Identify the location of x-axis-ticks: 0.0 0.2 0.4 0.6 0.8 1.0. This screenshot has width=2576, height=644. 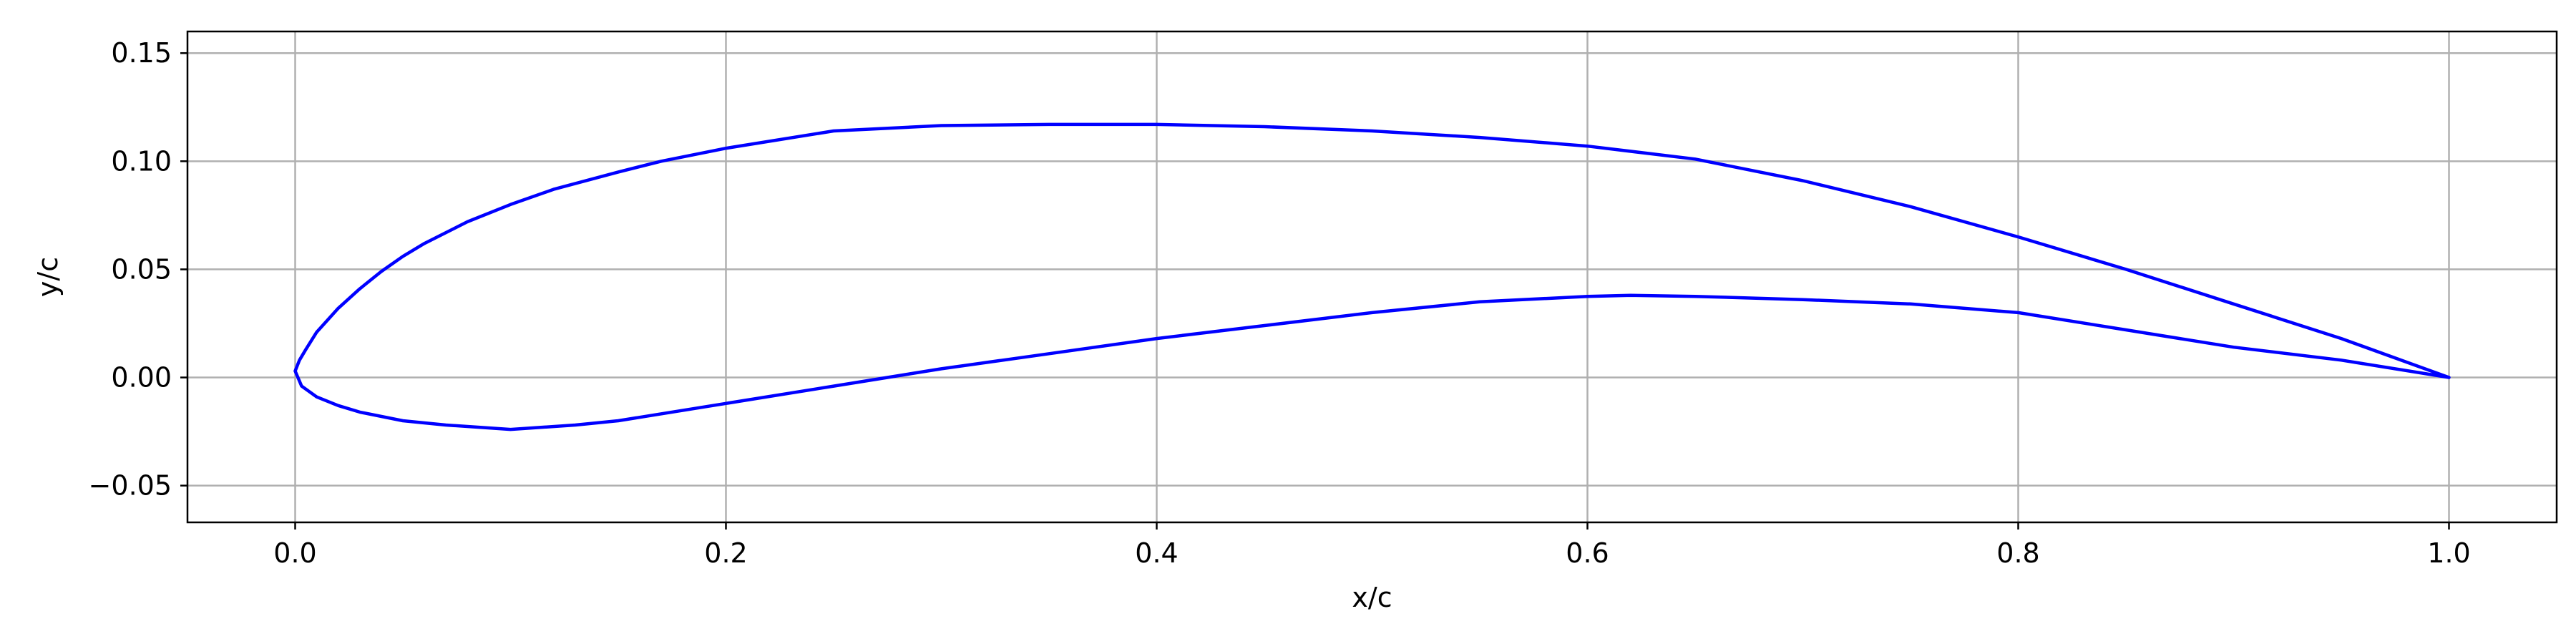
(1372, 545).